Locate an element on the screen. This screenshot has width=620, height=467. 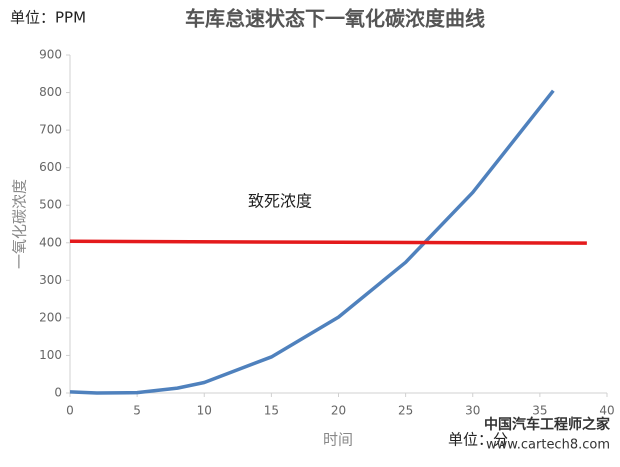
x-axis-label: 时间 is located at coordinates (338, 440).